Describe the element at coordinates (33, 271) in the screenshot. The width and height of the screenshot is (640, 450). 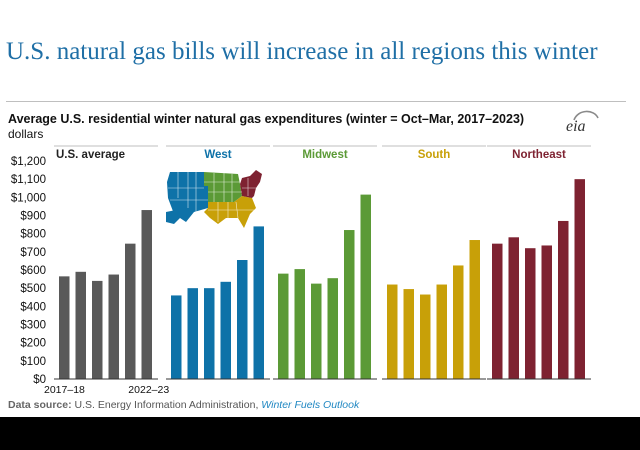
I see `y-tick-label: $600` at that location.